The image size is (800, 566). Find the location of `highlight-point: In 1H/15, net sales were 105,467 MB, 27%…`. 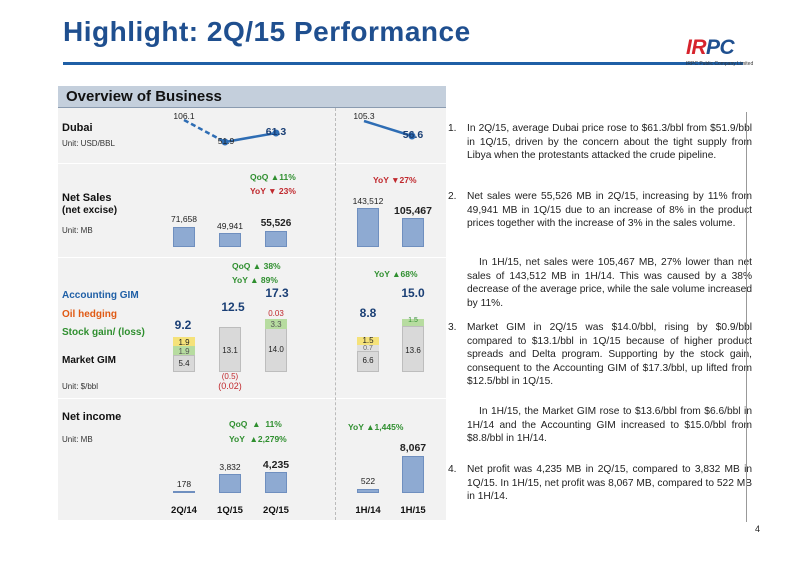

highlight-point: In 1H/15, net sales were 105,467 MB, 27%… is located at coordinates (609, 283).